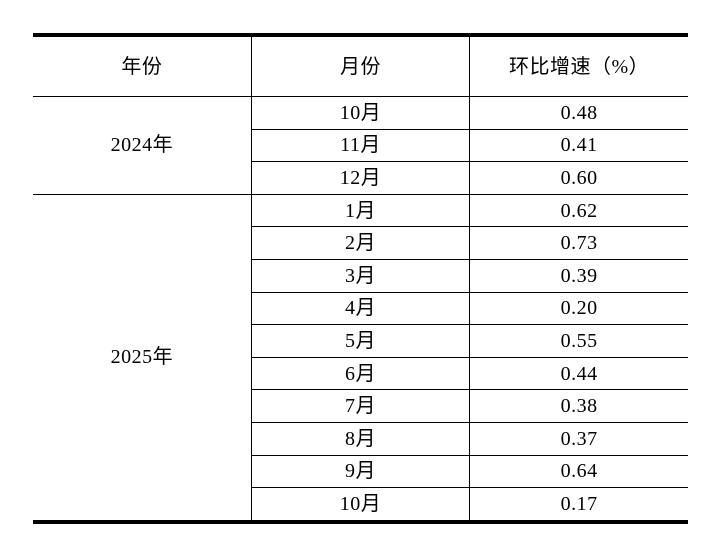  I want to click on table-row: 10月 0.17, so click(360, 505).